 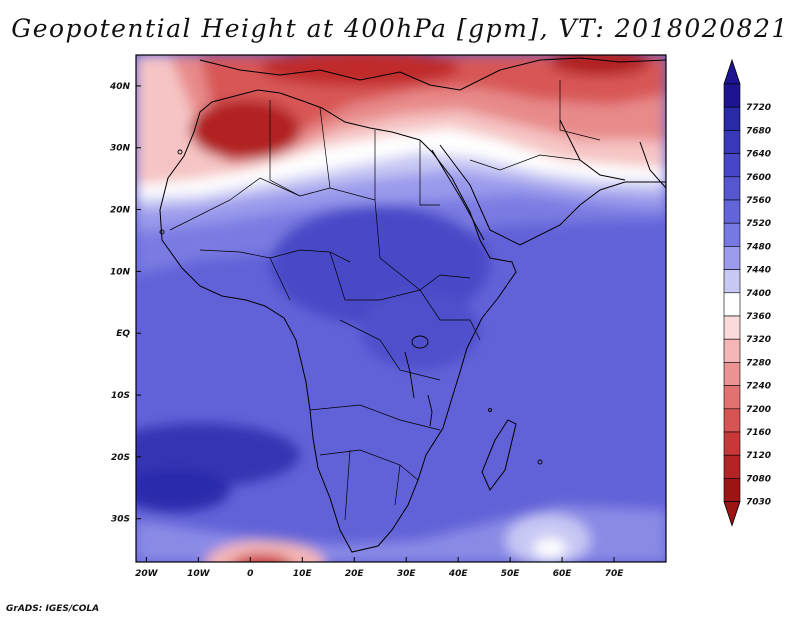 What do you see at coordinates (120, 272) in the screenshot?
I see `lat-tick-label: 10N` at bounding box center [120, 272].